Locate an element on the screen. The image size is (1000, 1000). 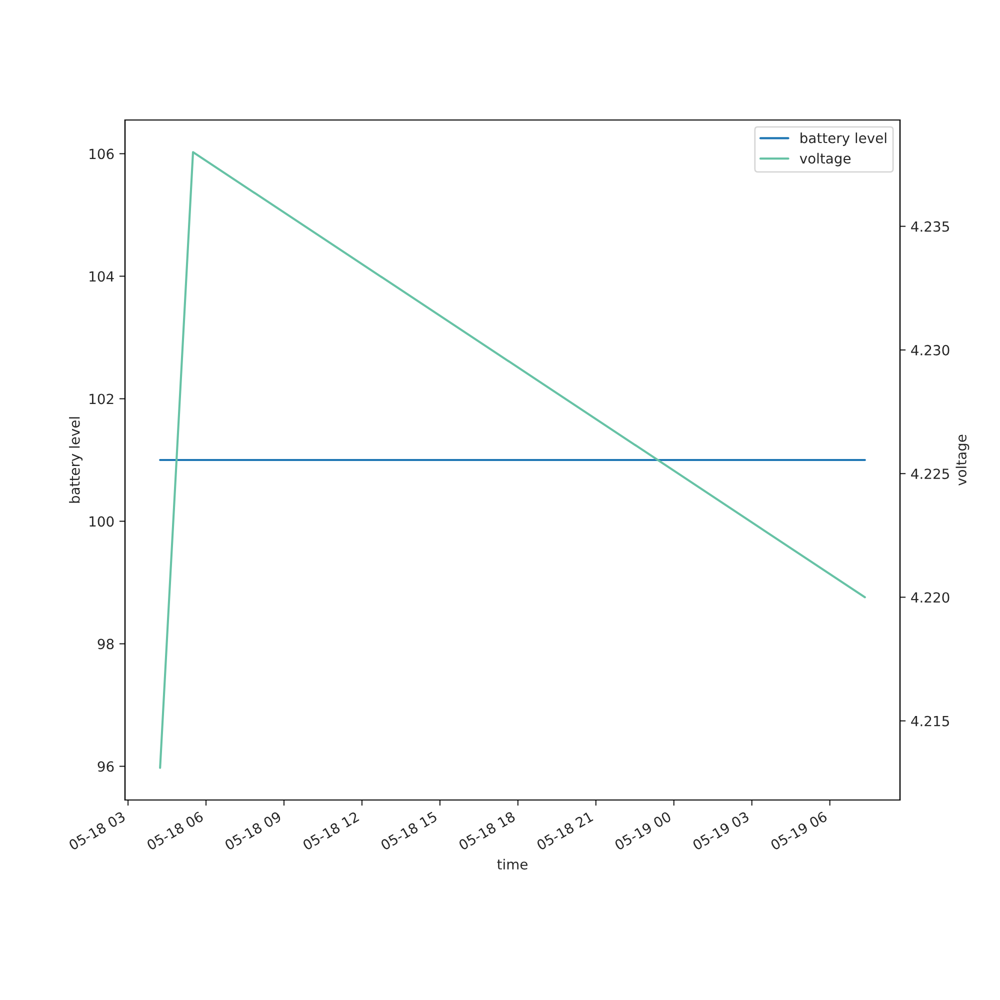
y2-tick-label: 4.215 is located at coordinates (930, 721).